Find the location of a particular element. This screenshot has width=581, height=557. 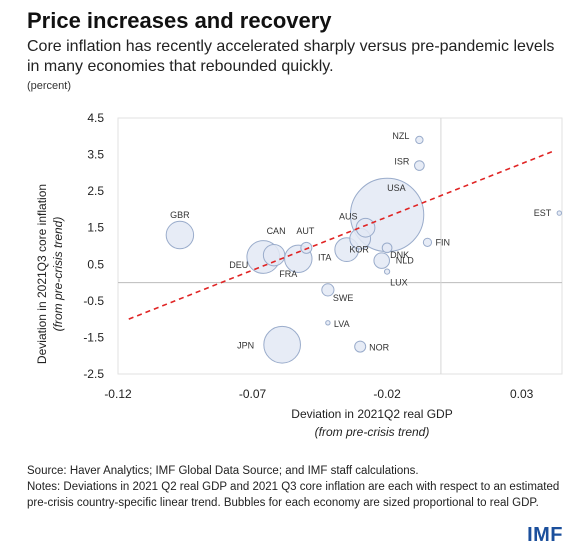

unit-label: (percent) is located at coordinates (49, 86).